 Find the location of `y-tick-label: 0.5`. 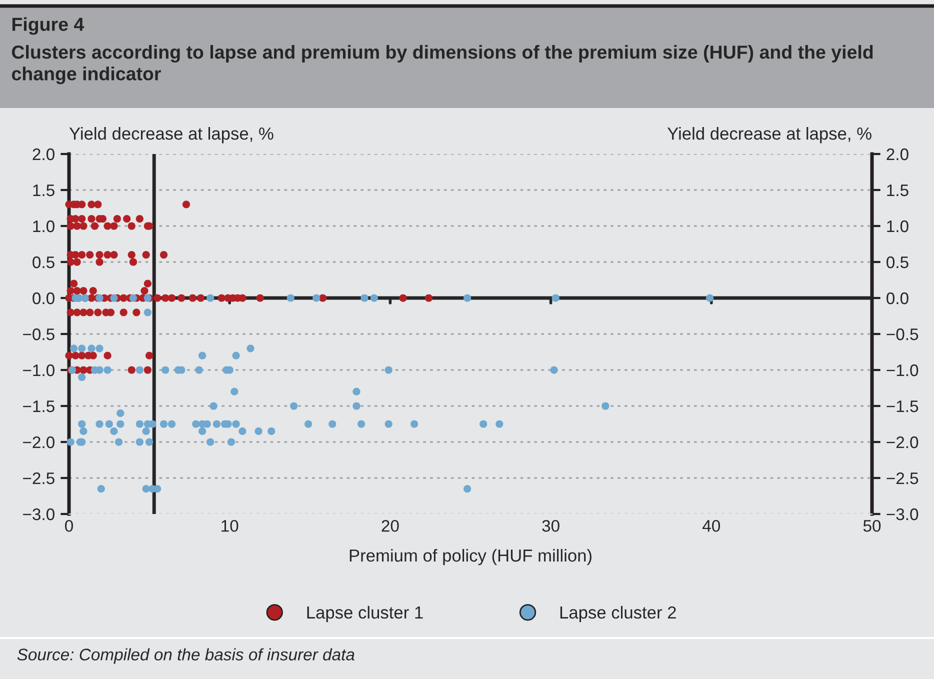

y-tick-label: 0.5 is located at coordinates (43, 262).